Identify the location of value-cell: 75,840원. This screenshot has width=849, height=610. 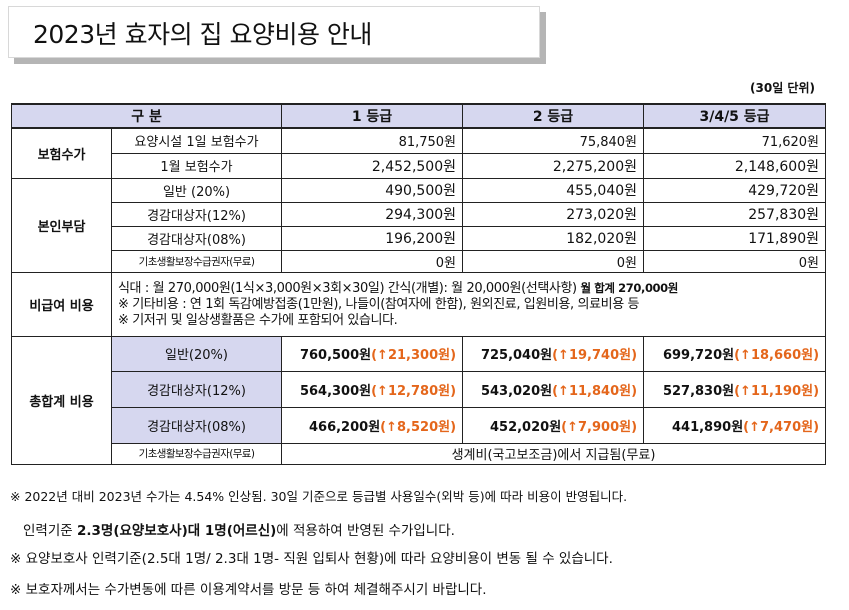
(553, 140).